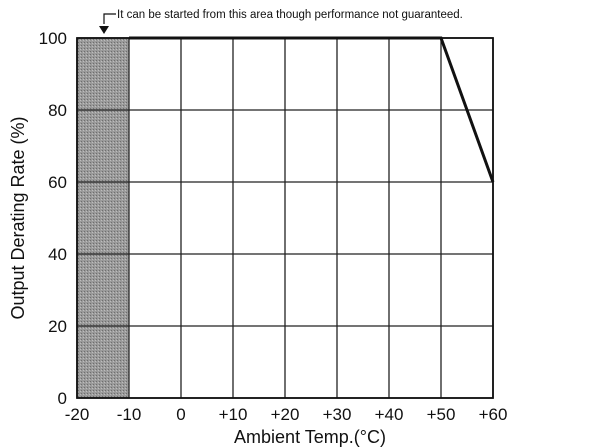  I want to click on x-tick-label: +40, so click(389, 414).